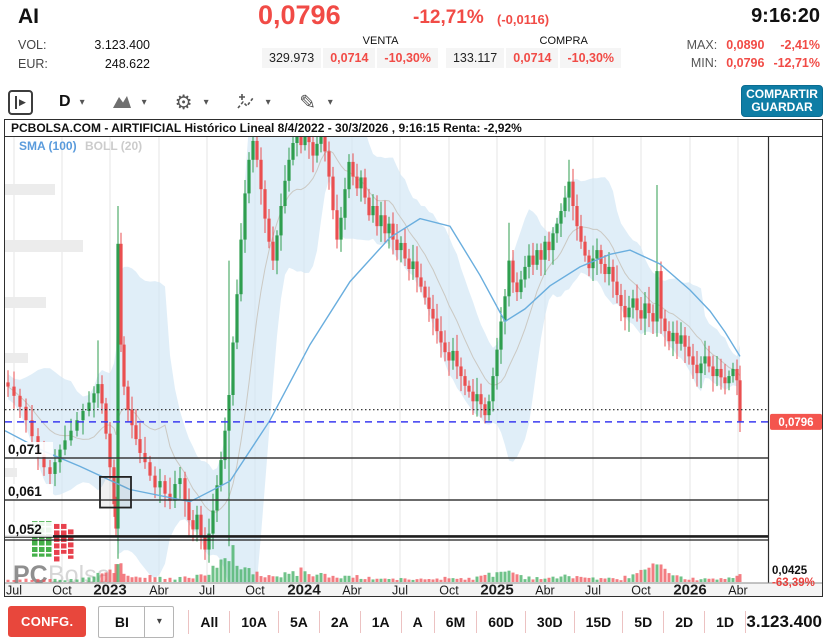 The height and width of the screenshot is (643, 836). I want to click on total-volume: 3.123.400, so click(784, 621).